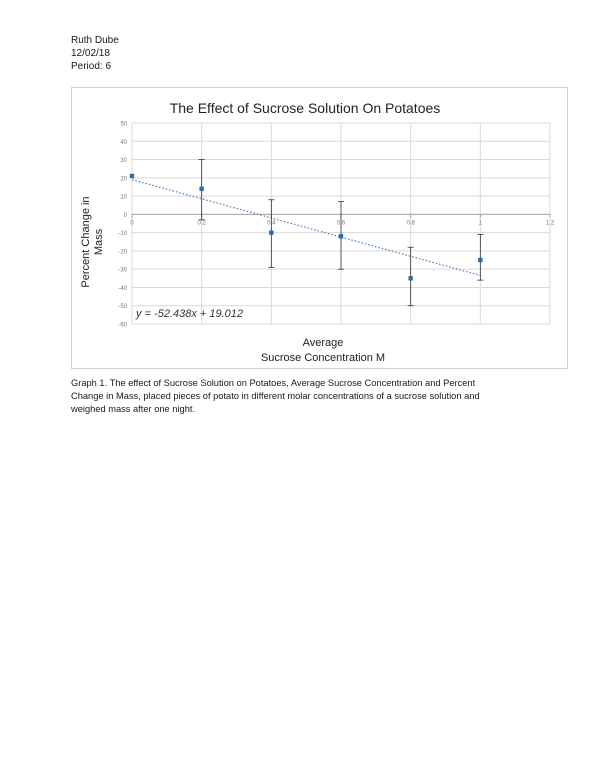 Image resolution: width=600 pixels, height=776 pixels. Describe the element at coordinates (123, 125) in the screenshot. I see `y-tick-label: 50` at that location.